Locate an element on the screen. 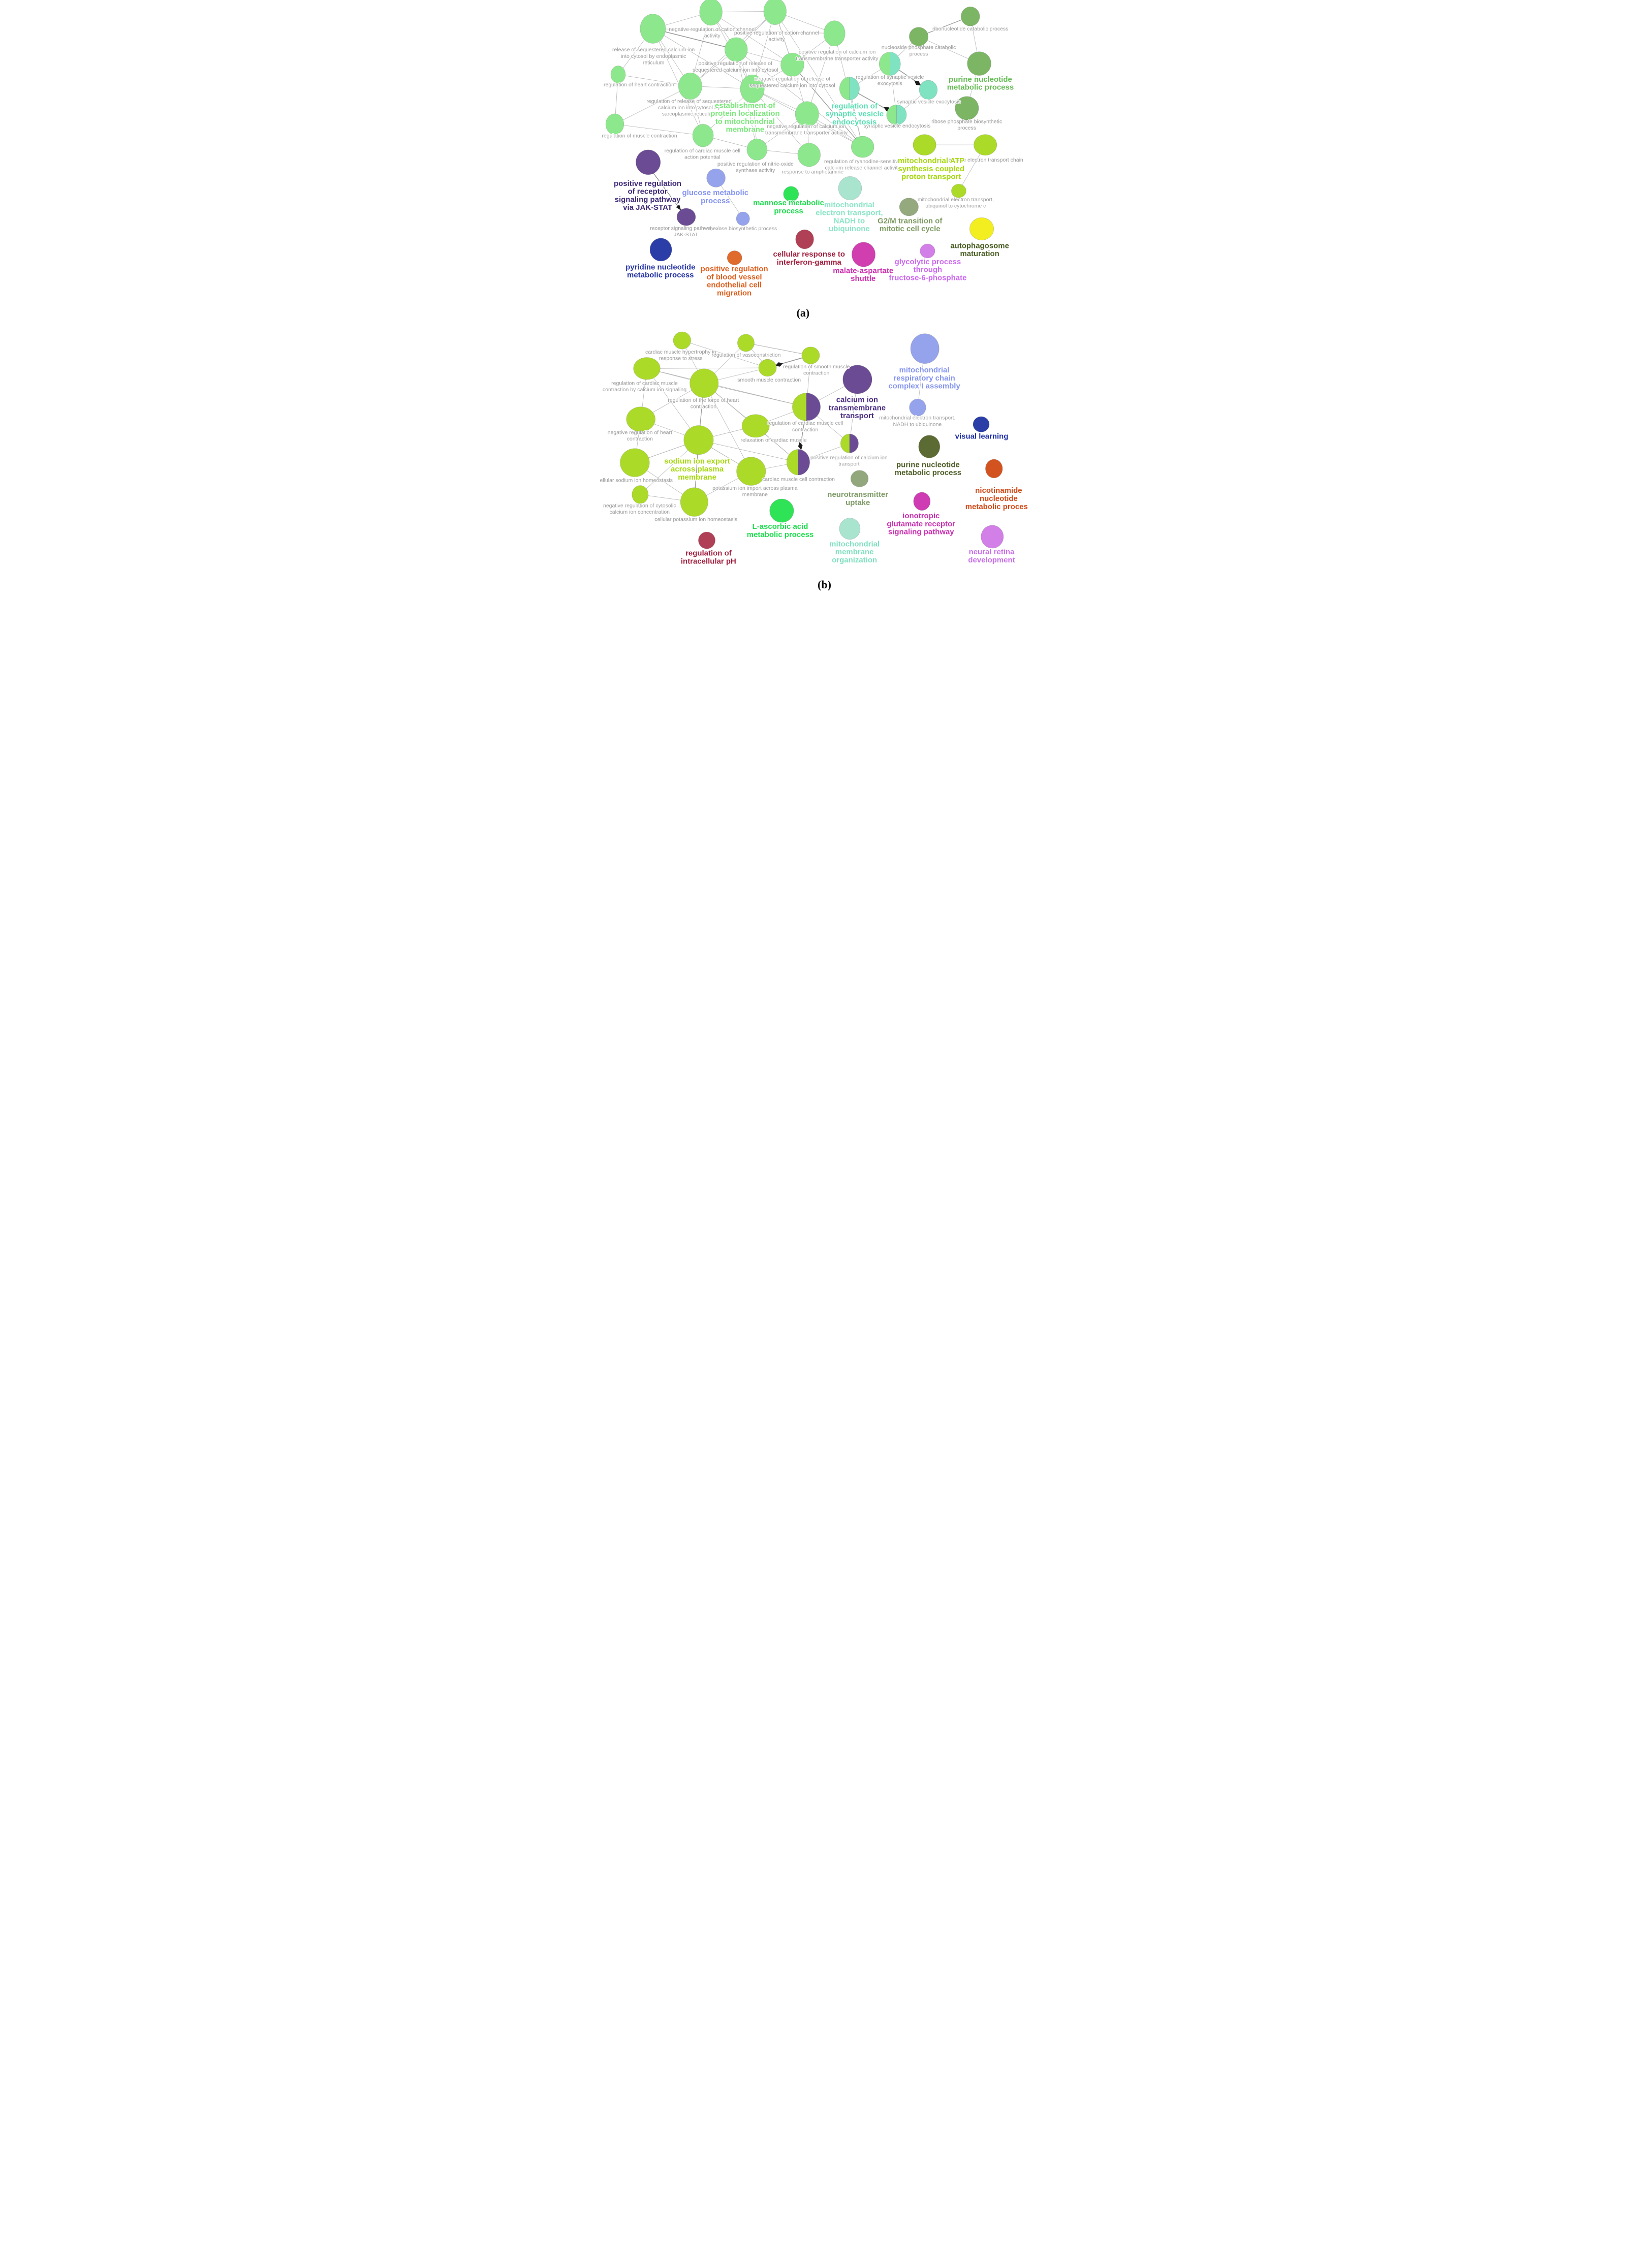  node-synB is located at coordinates (849, 89).